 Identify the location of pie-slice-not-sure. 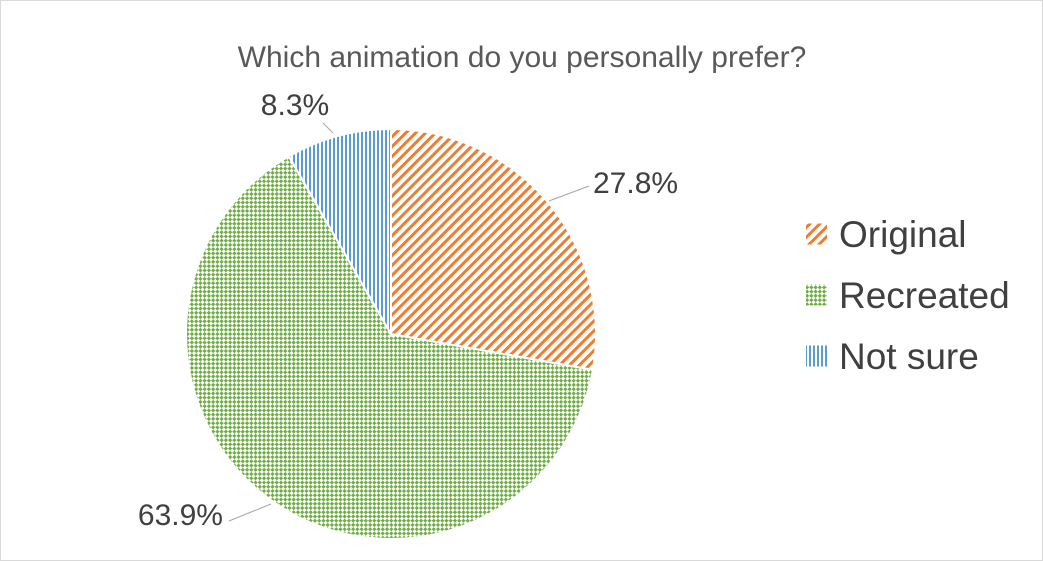
(339, 232).